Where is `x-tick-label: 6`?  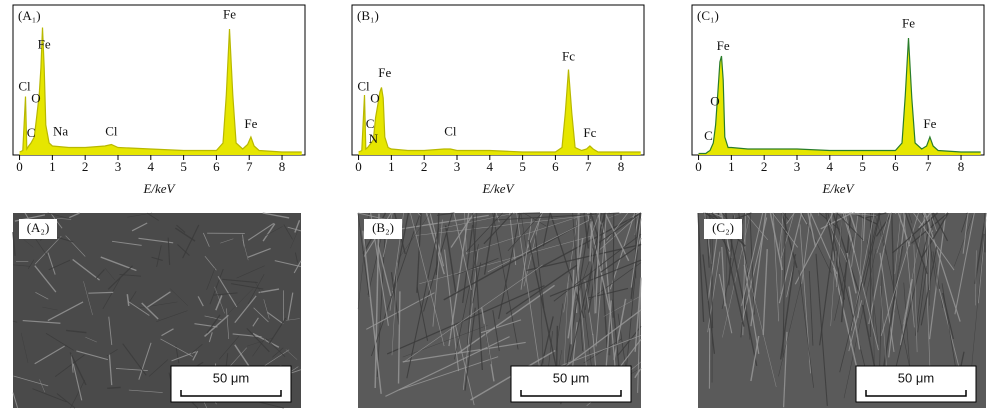
x-tick-label: 6 is located at coordinates (555, 166).